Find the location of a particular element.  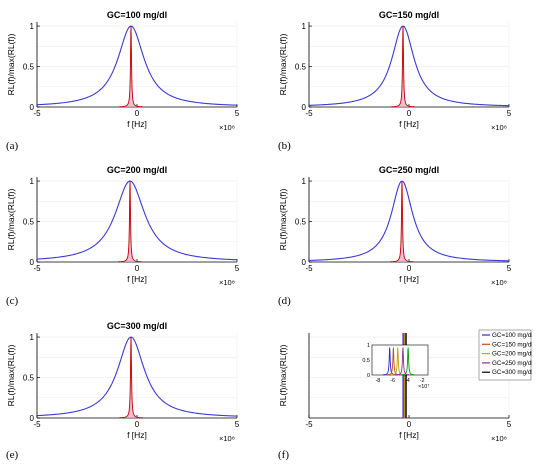

legend-entry: GC=100 mg/dl is located at coordinates (512, 335).